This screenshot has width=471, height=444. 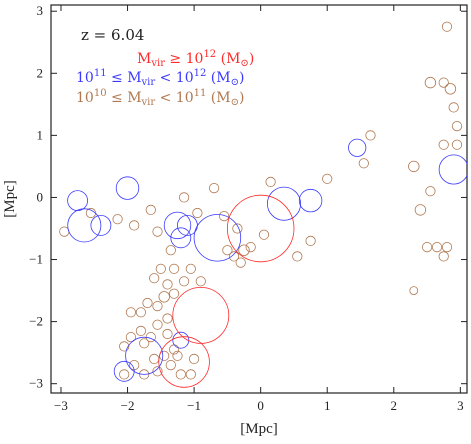 I want to click on y-tick-label: −2, so click(x=36, y=321).